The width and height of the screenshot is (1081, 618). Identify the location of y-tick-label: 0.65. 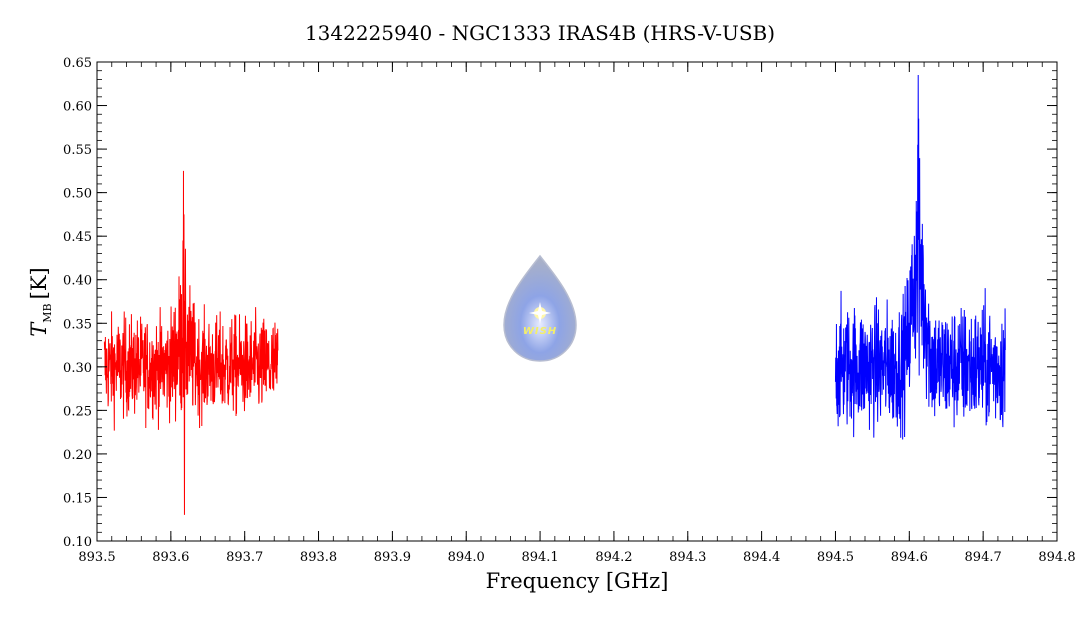
(77, 63).